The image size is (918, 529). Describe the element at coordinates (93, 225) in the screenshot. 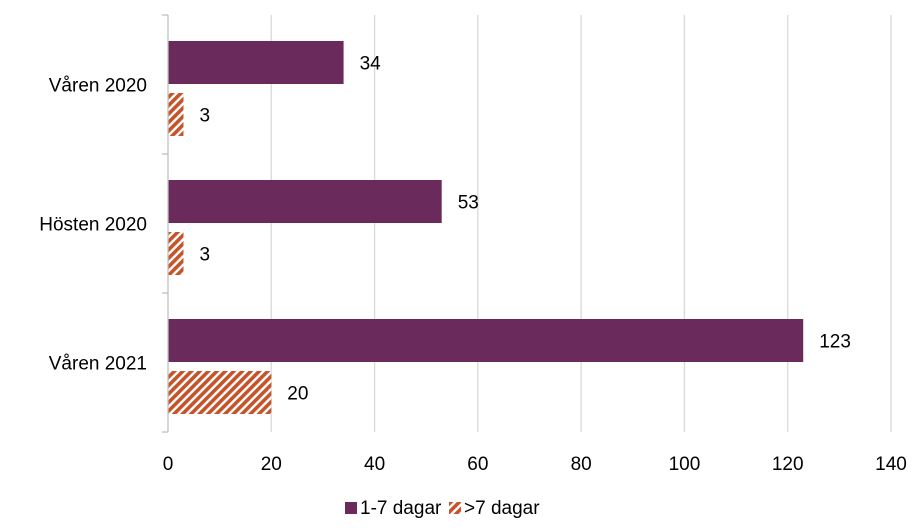

I see `category-label: Hösten 2020` at that location.